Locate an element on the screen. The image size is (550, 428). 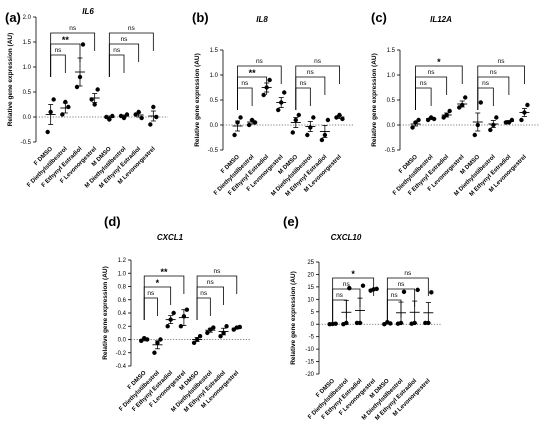
panel-title: IL8 is located at coordinates (262, 19).